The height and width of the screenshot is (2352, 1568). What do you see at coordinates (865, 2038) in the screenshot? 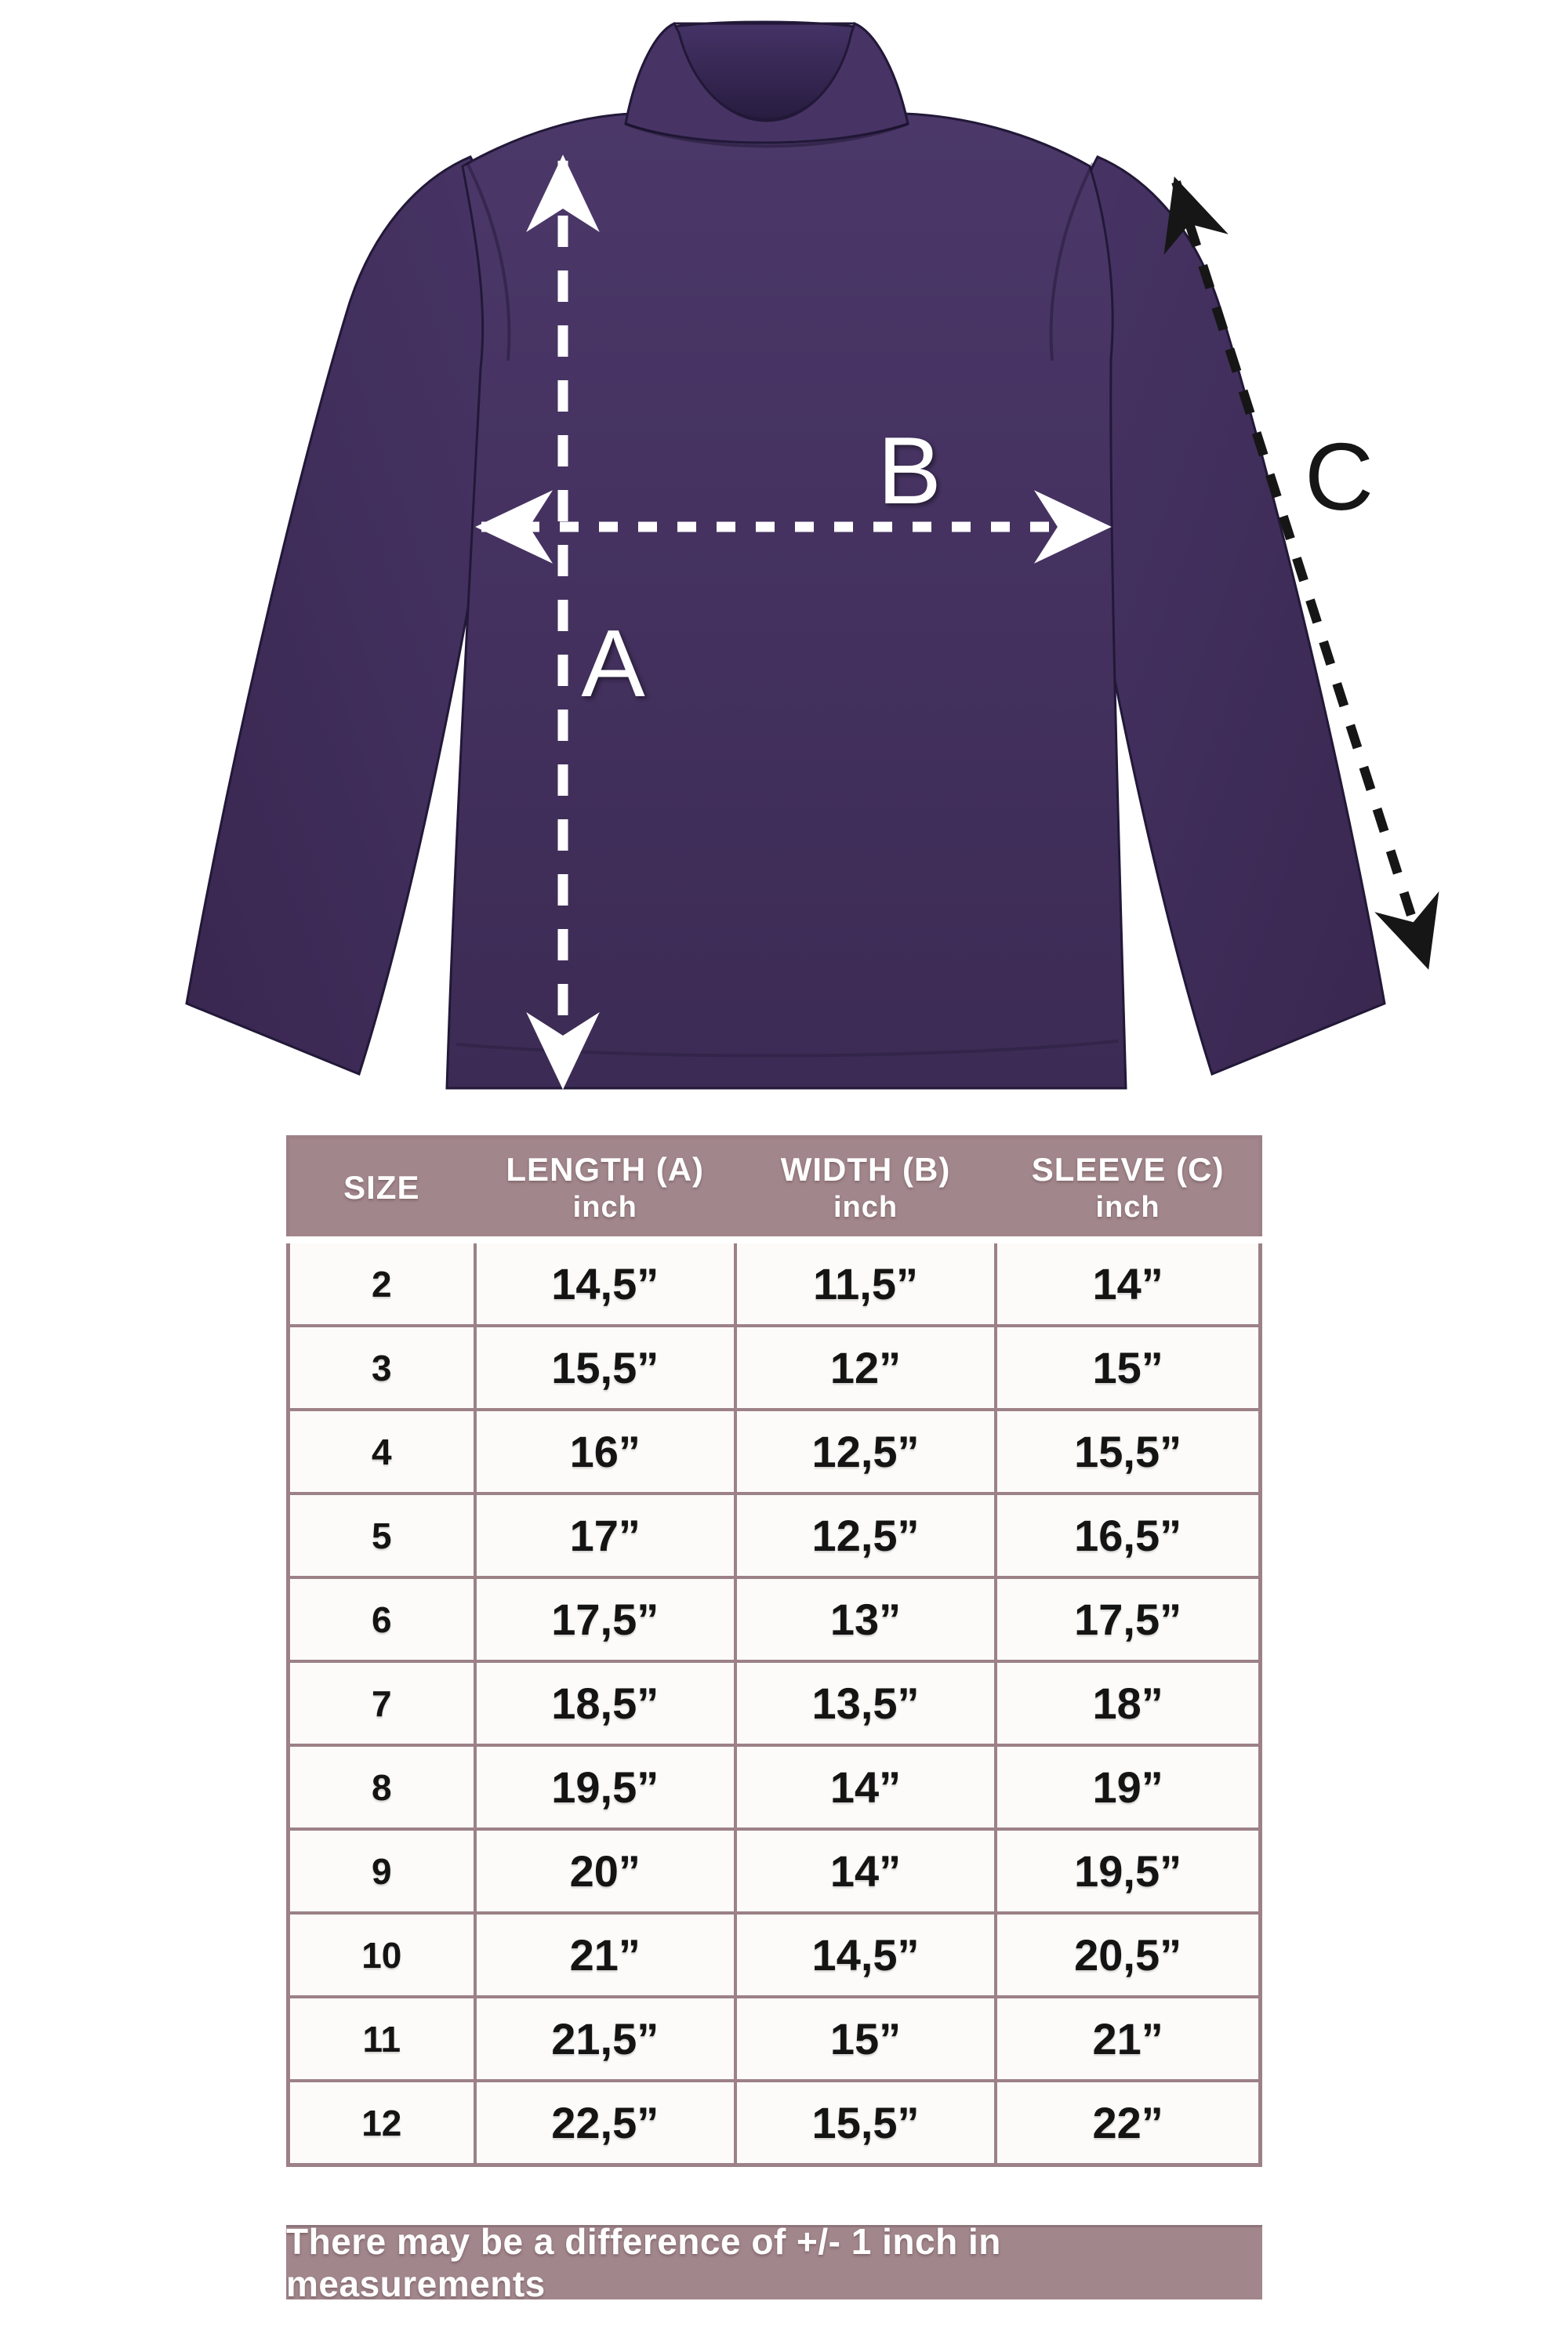
I see `width-cell: 15”` at bounding box center [865, 2038].